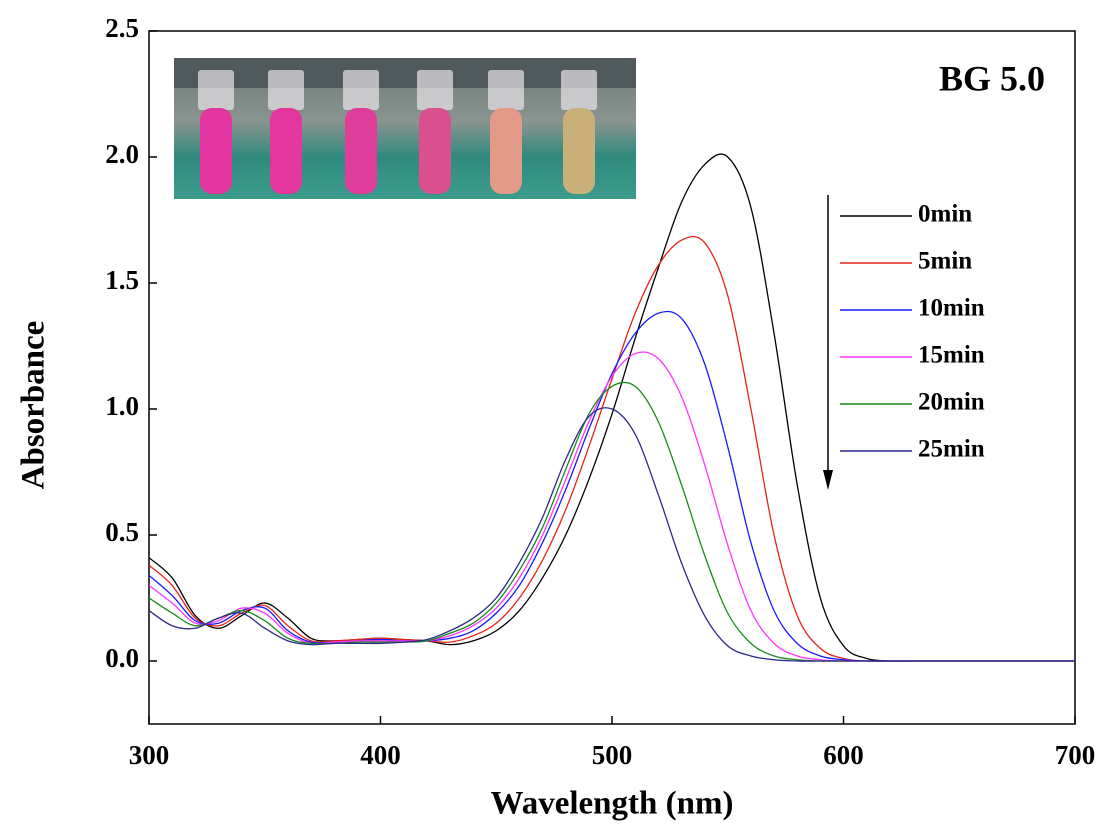 This screenshot has width=1108, height=834. Describe the element at coordinates (992, 78) in the screenshot. I see `annotation: BG 5.0` at that location.